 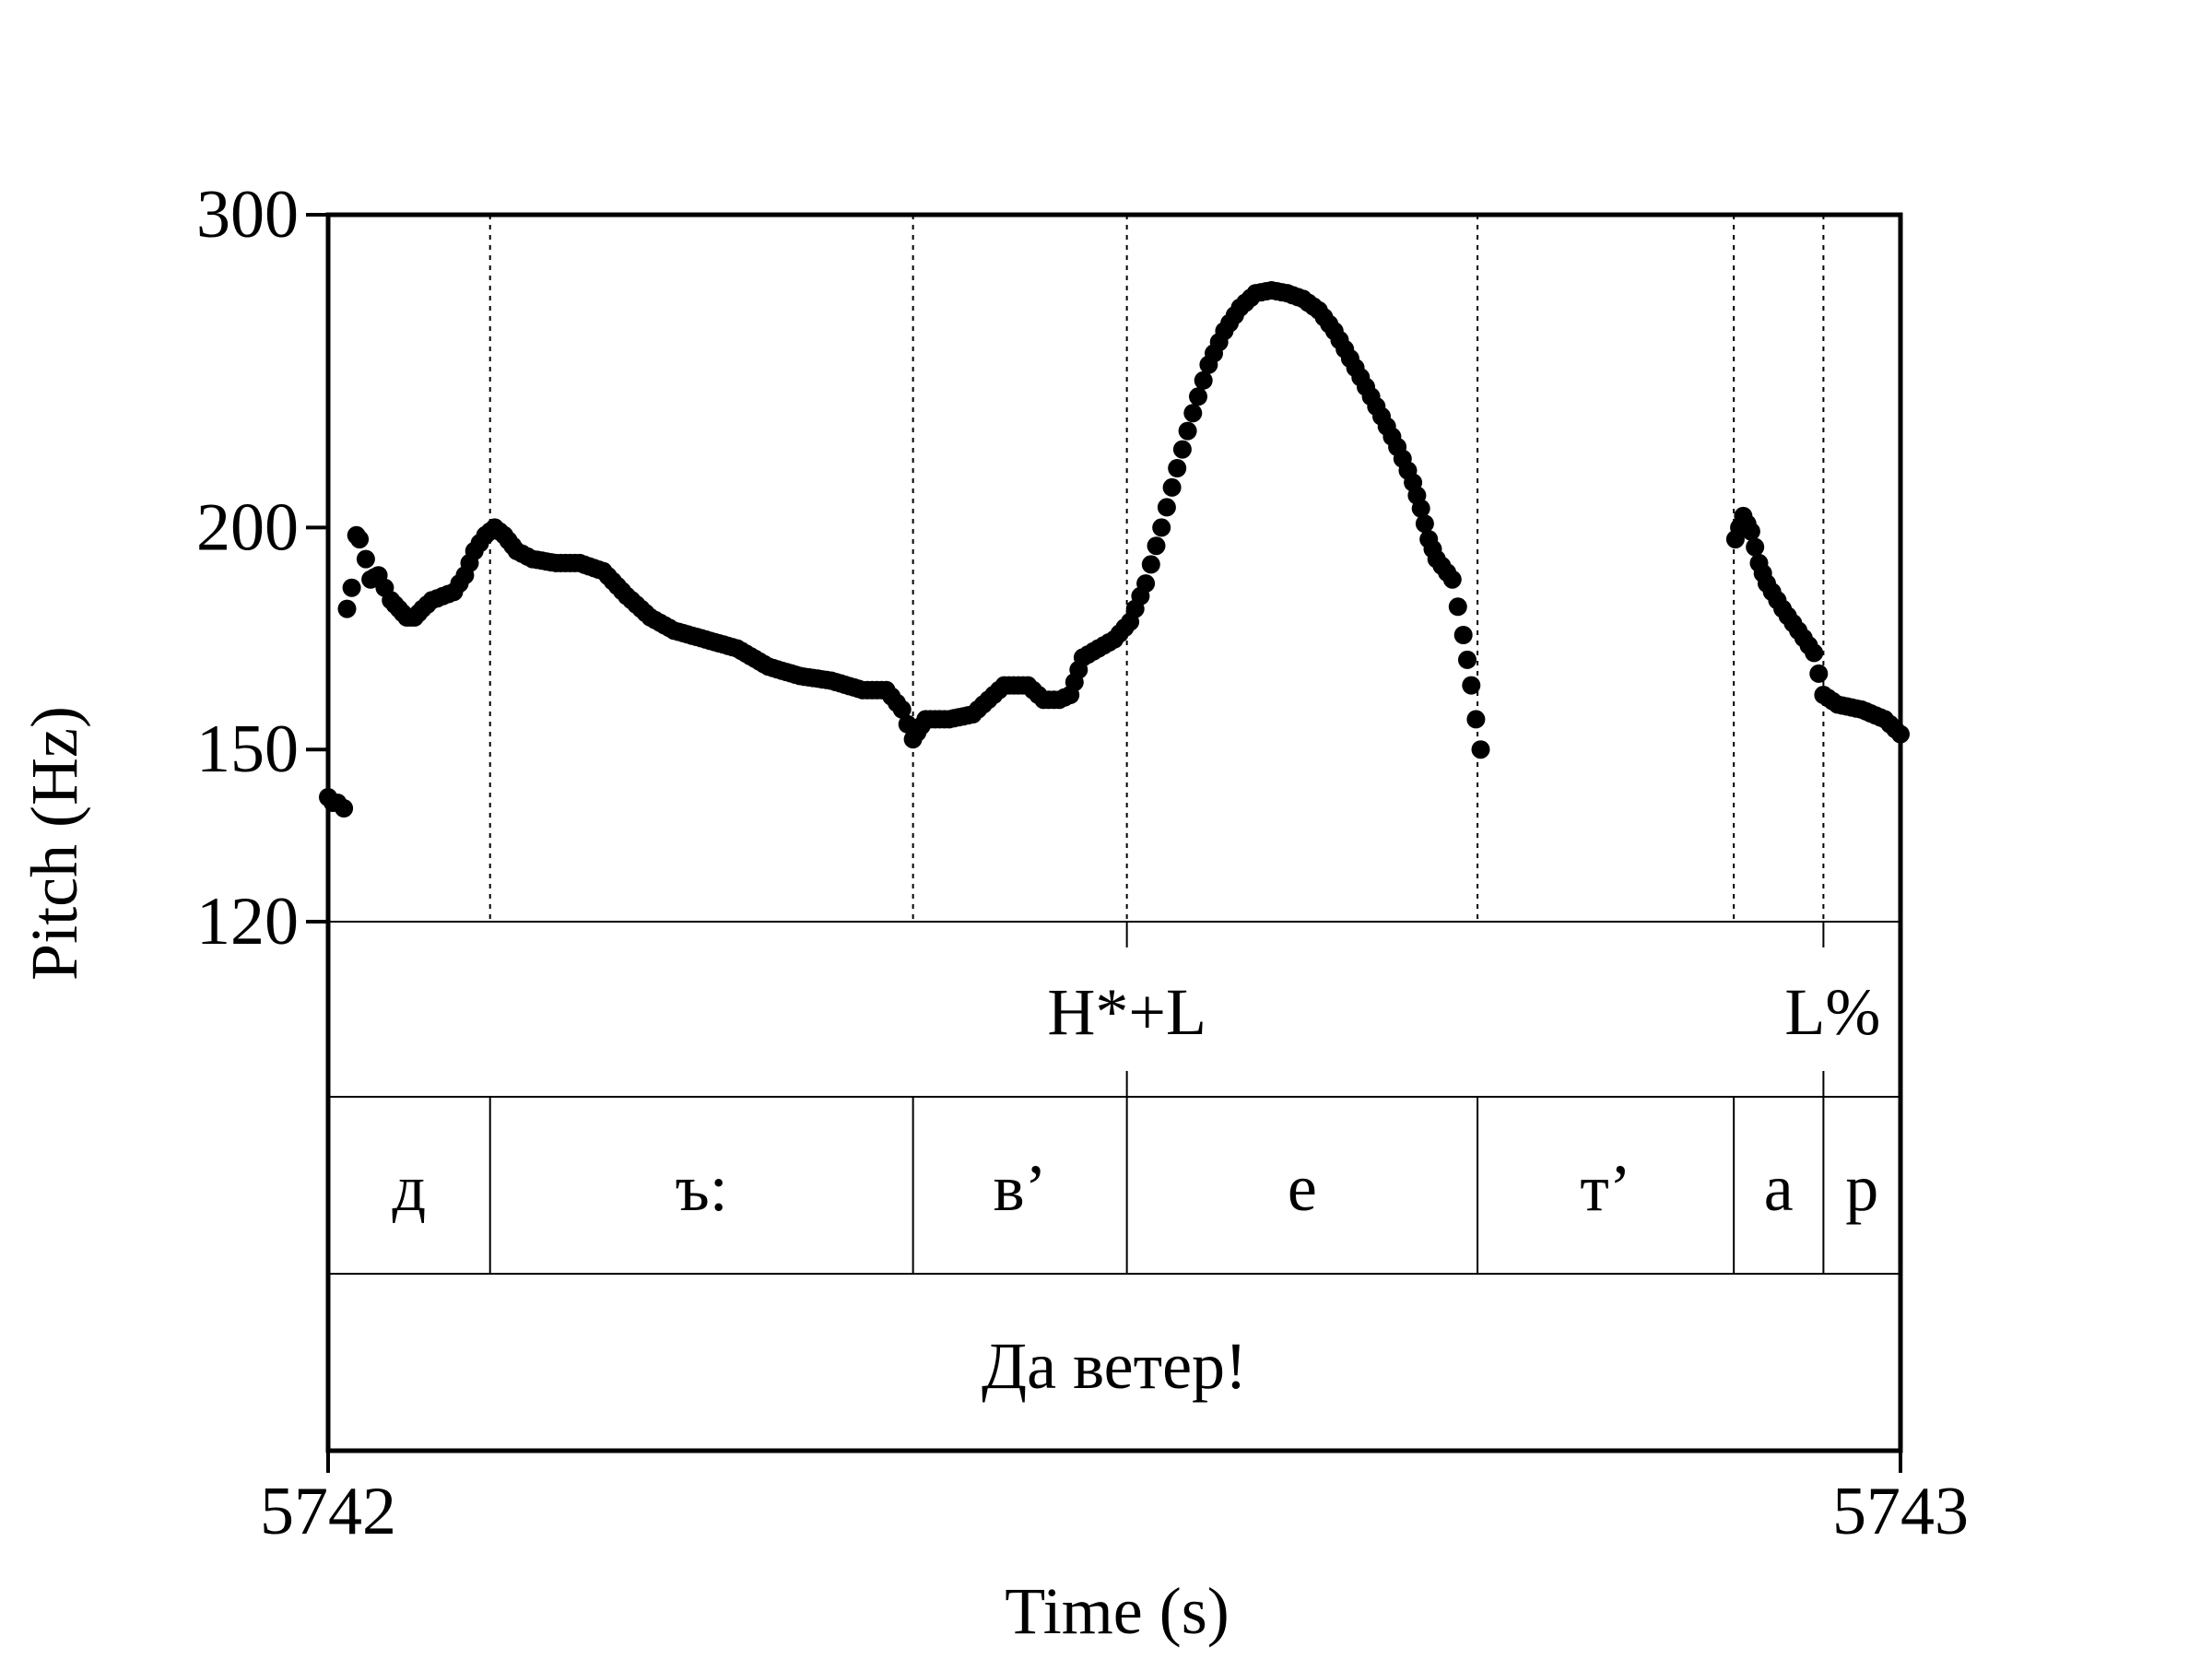 What do you see at coordinates (1861, 1188) in the screenshot?
I see `segment-label-7: р` at bounding box center [1861, 1188].